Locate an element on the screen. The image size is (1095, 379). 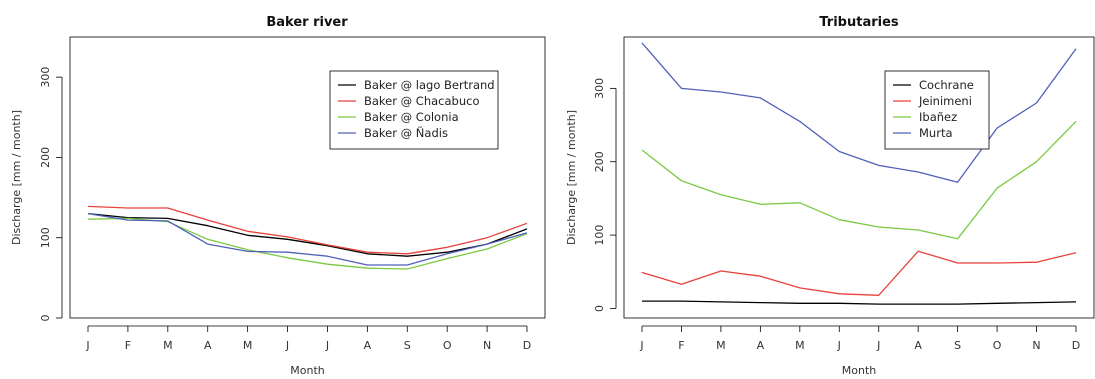
p1-x-tick-label: F is located at coordinates (681, 345).